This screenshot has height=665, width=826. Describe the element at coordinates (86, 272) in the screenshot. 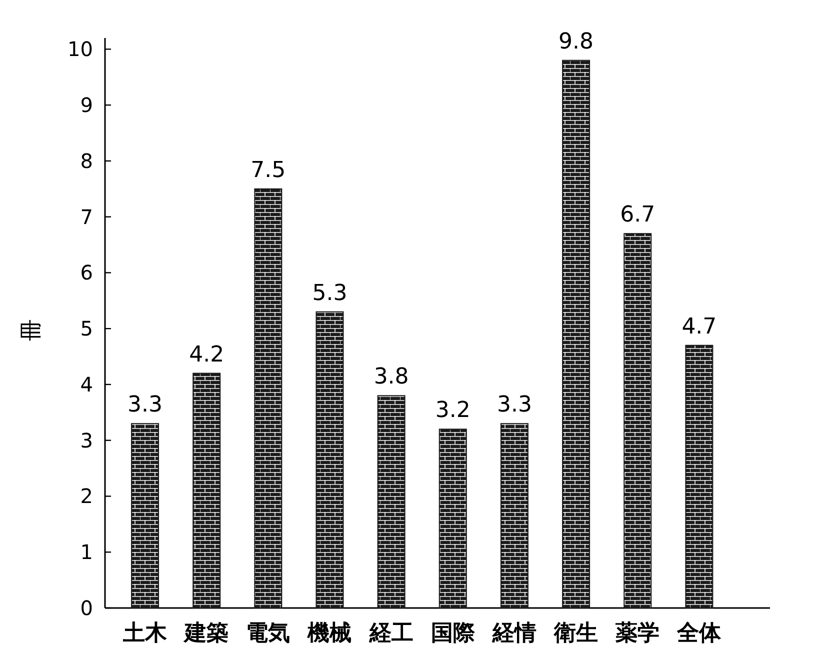

I see `y-tick-label: 6` at that location.